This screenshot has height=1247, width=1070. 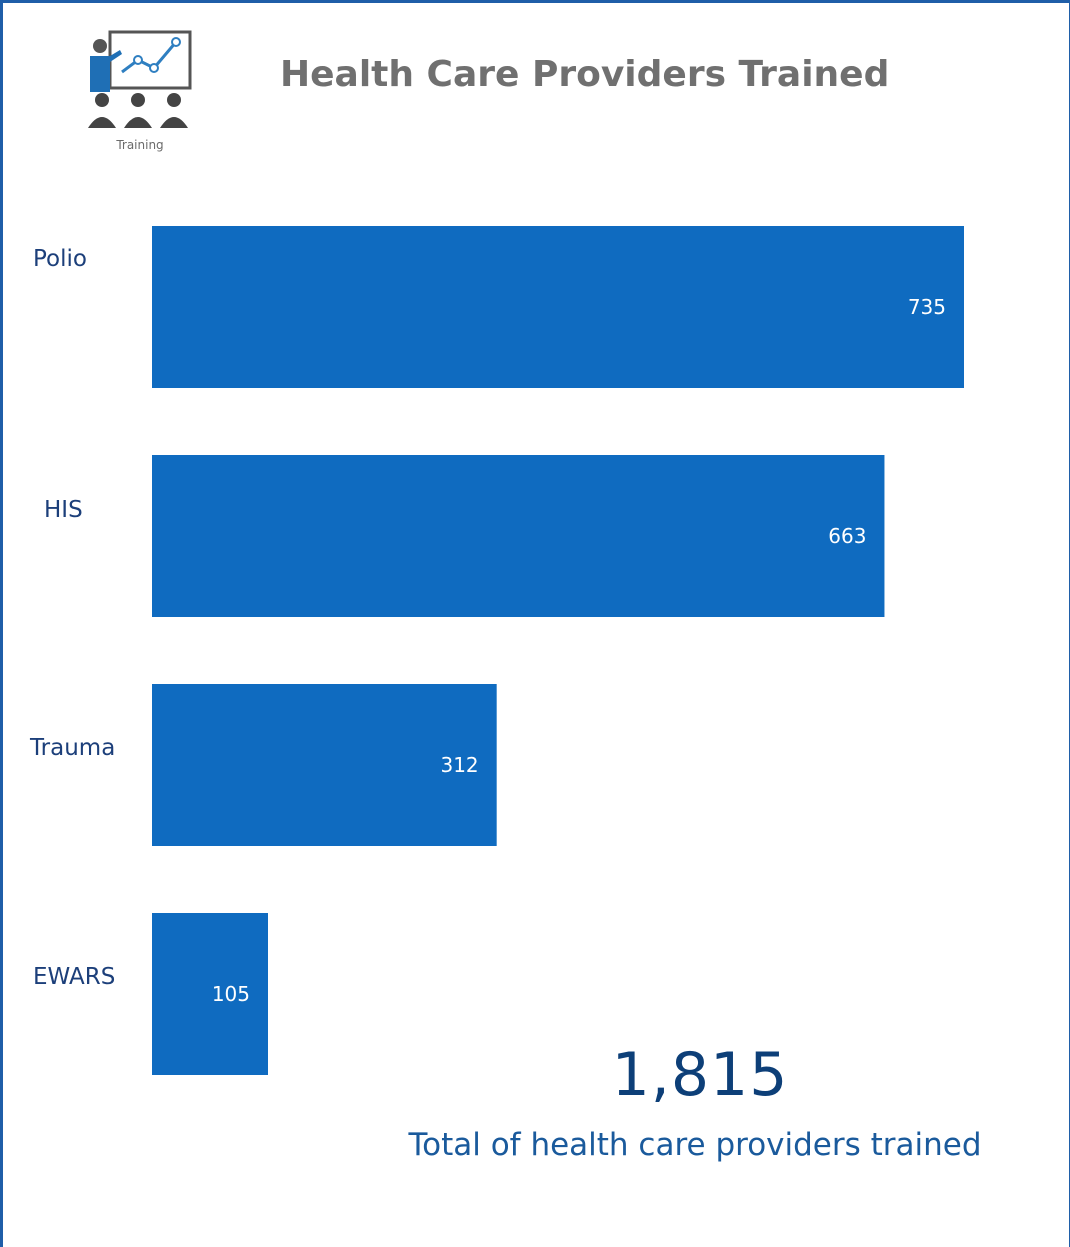 What do you see at coordinates (324, 765) in the screenshot?
I see `bar-trauma` at bounding box center [324, 765].